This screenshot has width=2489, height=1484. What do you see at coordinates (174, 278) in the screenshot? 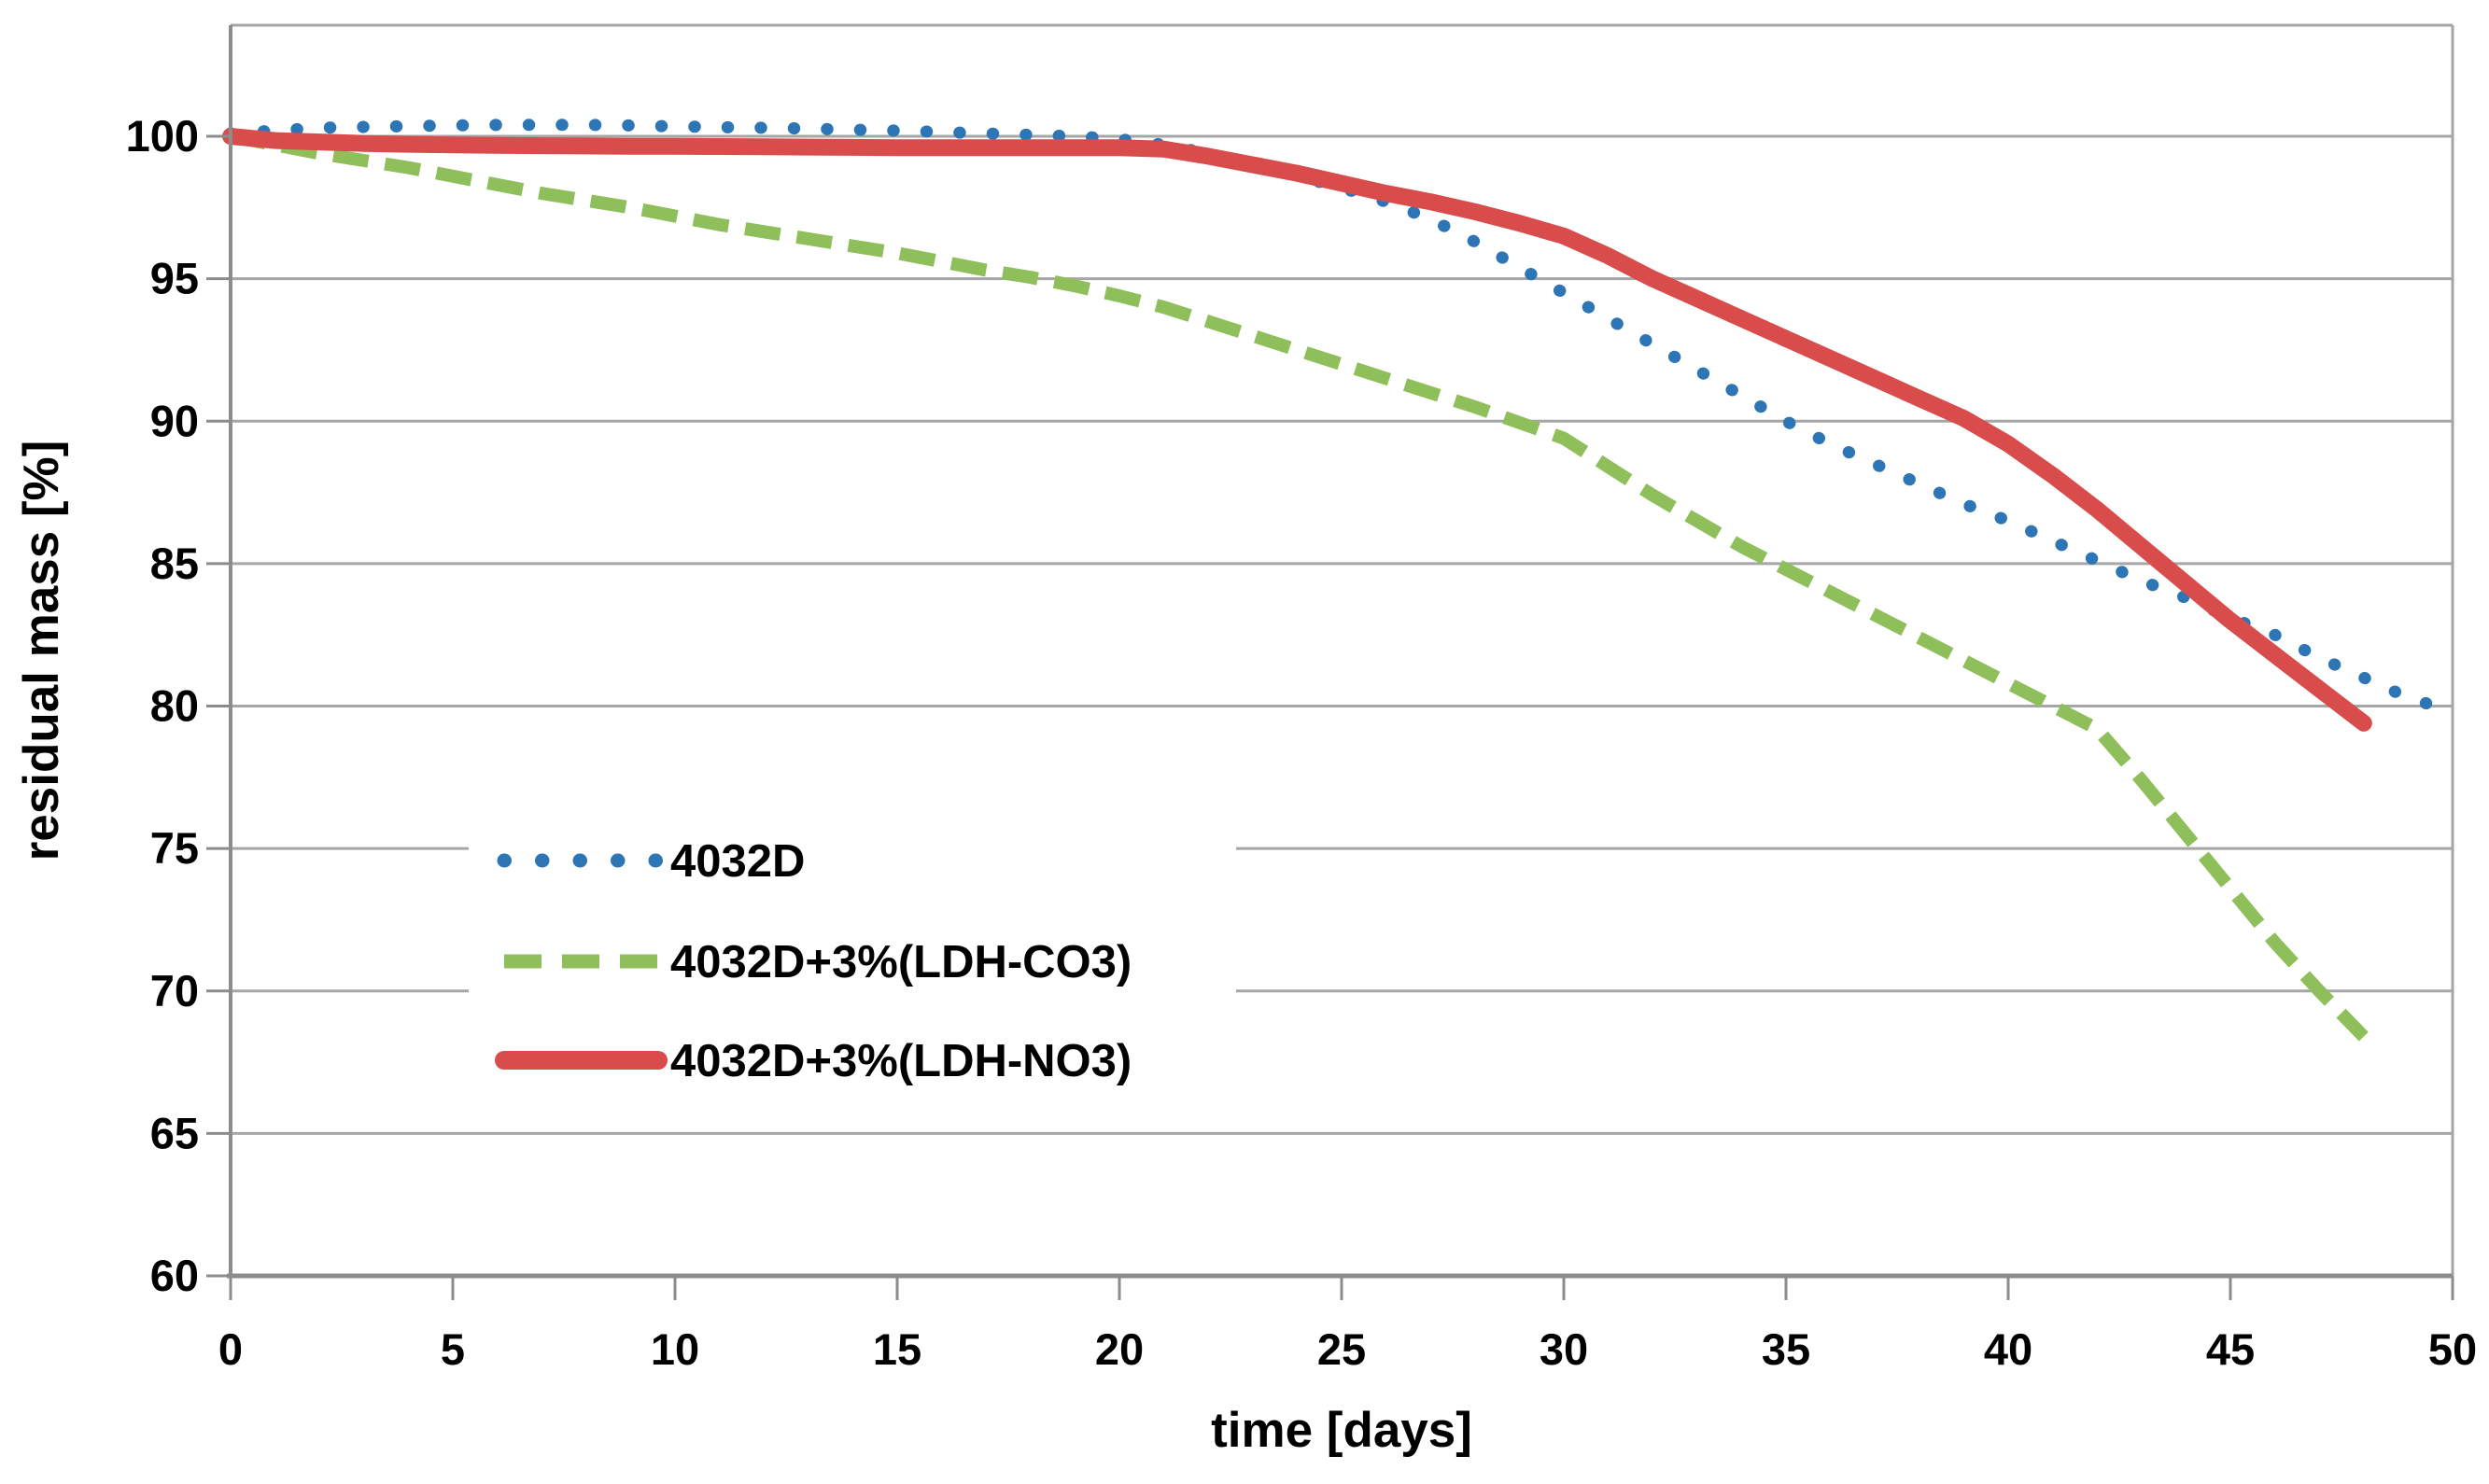
I see `y-tick-label-95: 95` at bounding box center [174, 278].